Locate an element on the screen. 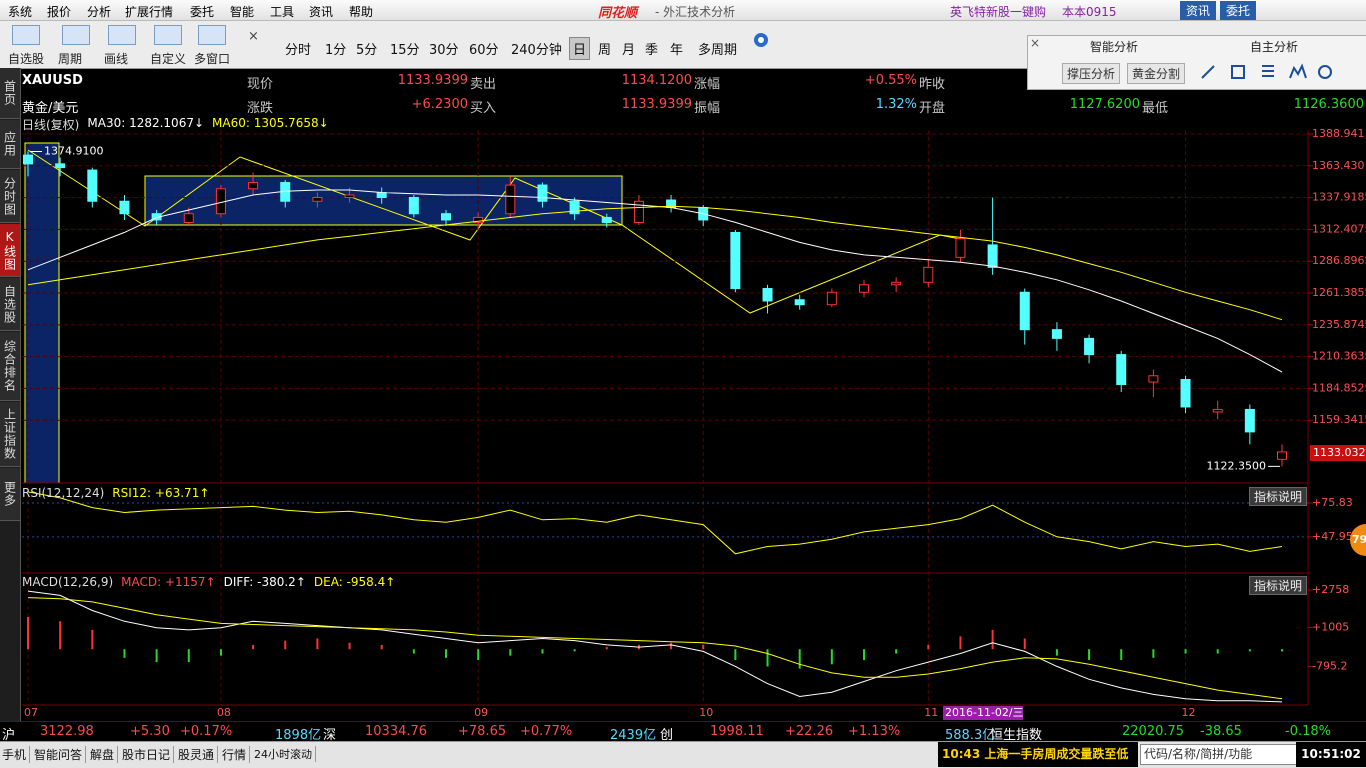 This screenshot has width=1366, height=768. quote-value: +6.2300 is located at coordinates (439, 104).